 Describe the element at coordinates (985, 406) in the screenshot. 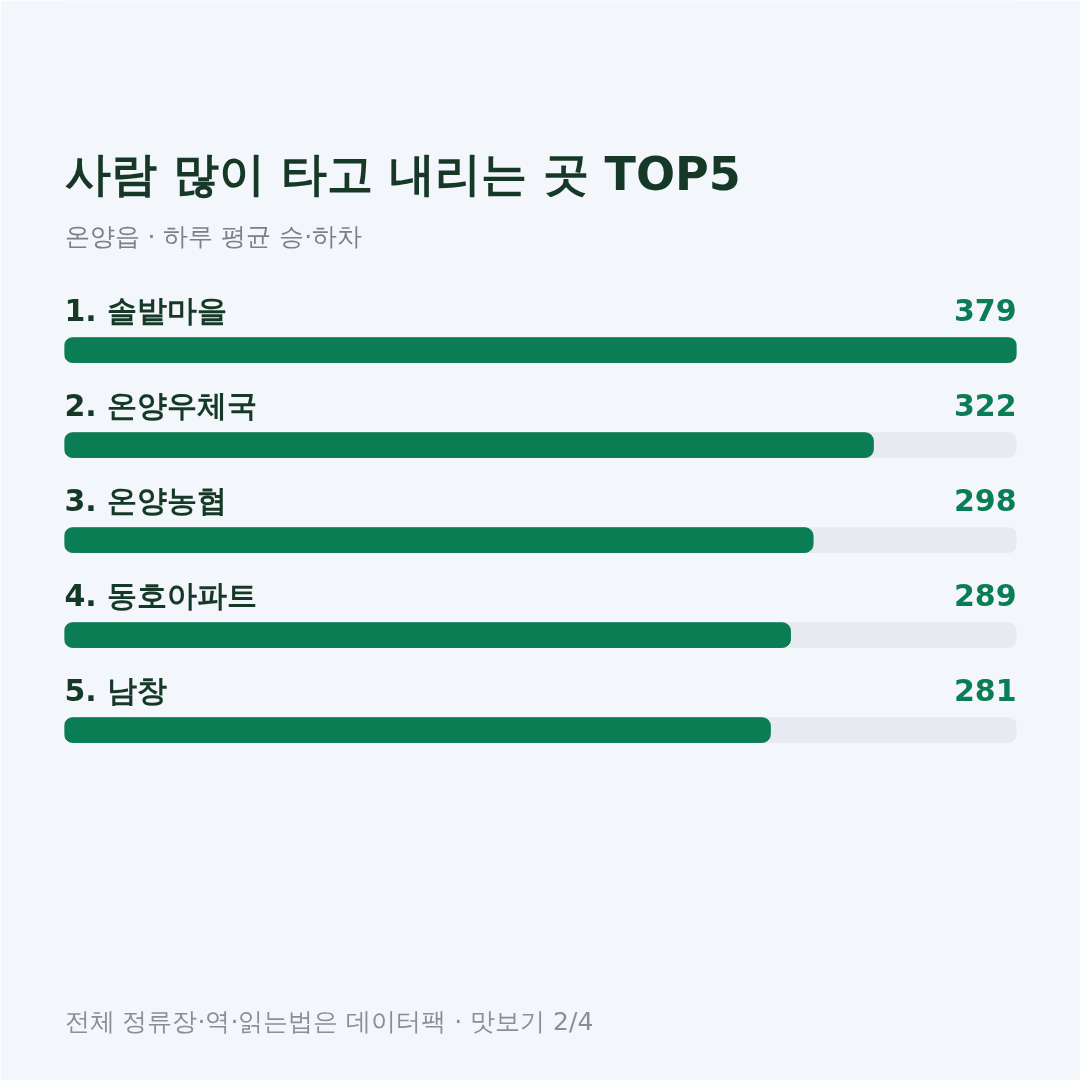

I see `data-label: 322` at that location.